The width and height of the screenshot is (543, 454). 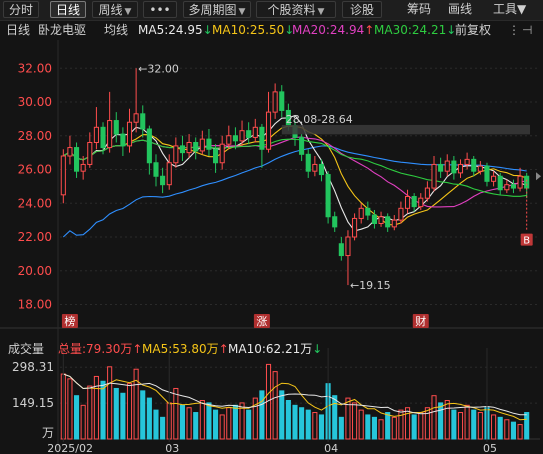 I want to click on price-tick-label: 32.00, so click(x=35, y=68).